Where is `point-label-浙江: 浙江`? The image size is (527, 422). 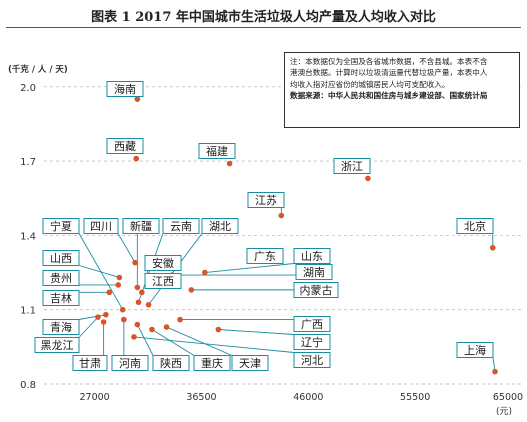
point-label-浙江: 浙江 is located at coordinates (352, 166).